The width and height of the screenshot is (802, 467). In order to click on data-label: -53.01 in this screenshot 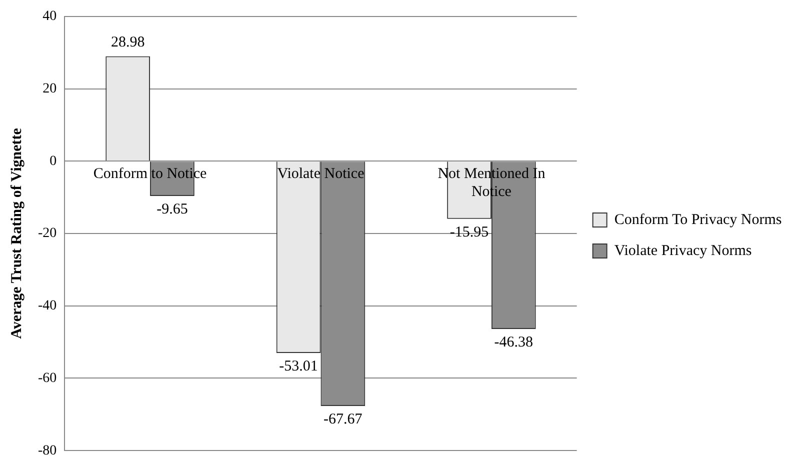, I will do `click(298, 366)`.